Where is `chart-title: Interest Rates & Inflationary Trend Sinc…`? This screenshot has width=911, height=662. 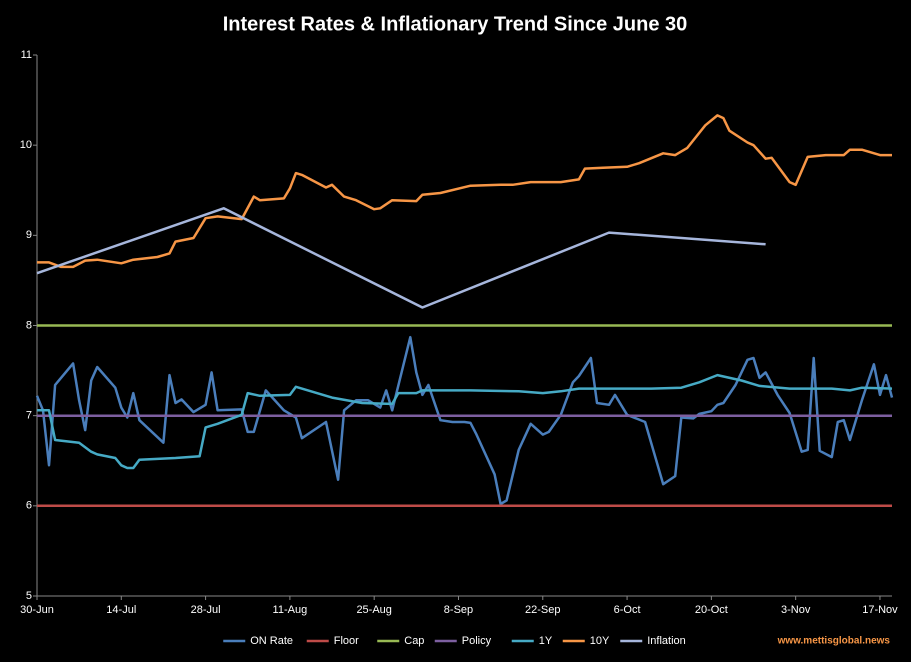 chart-title: Interest Rates & Inflationary Trend Sinc… is located at coordinates (455, 24).